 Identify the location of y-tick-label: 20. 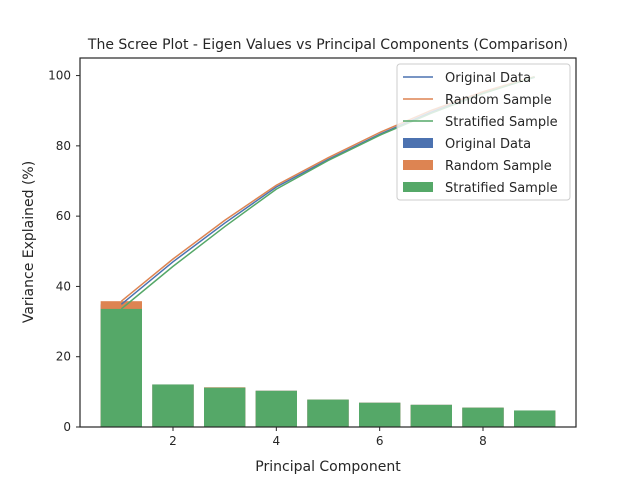
(63, 357).